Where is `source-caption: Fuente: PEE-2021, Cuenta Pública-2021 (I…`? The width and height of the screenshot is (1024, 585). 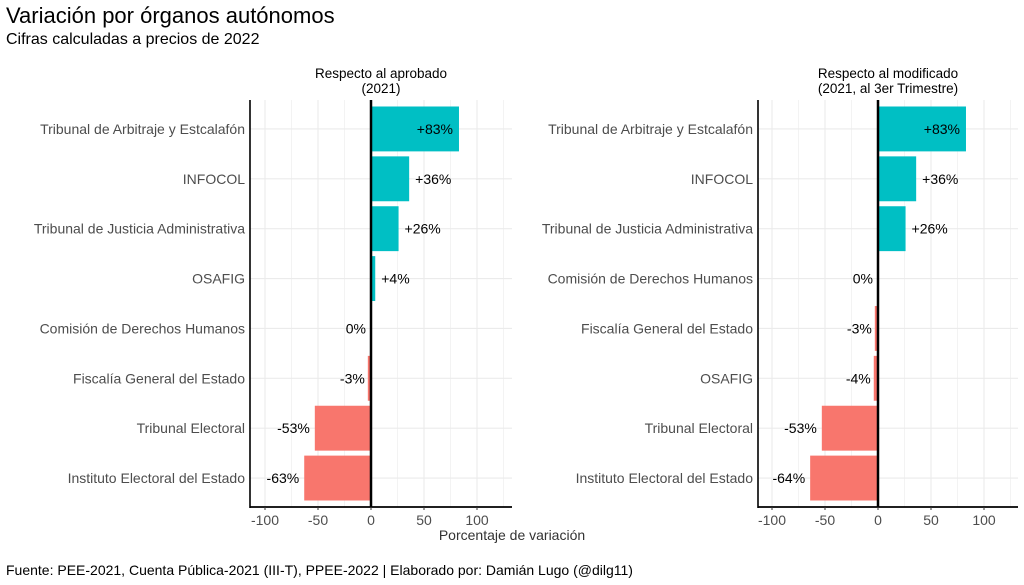
source-caption: Fuente: PEE-2021, Cuenta Pública-2021 (I… is located at coordinates (319, 570).